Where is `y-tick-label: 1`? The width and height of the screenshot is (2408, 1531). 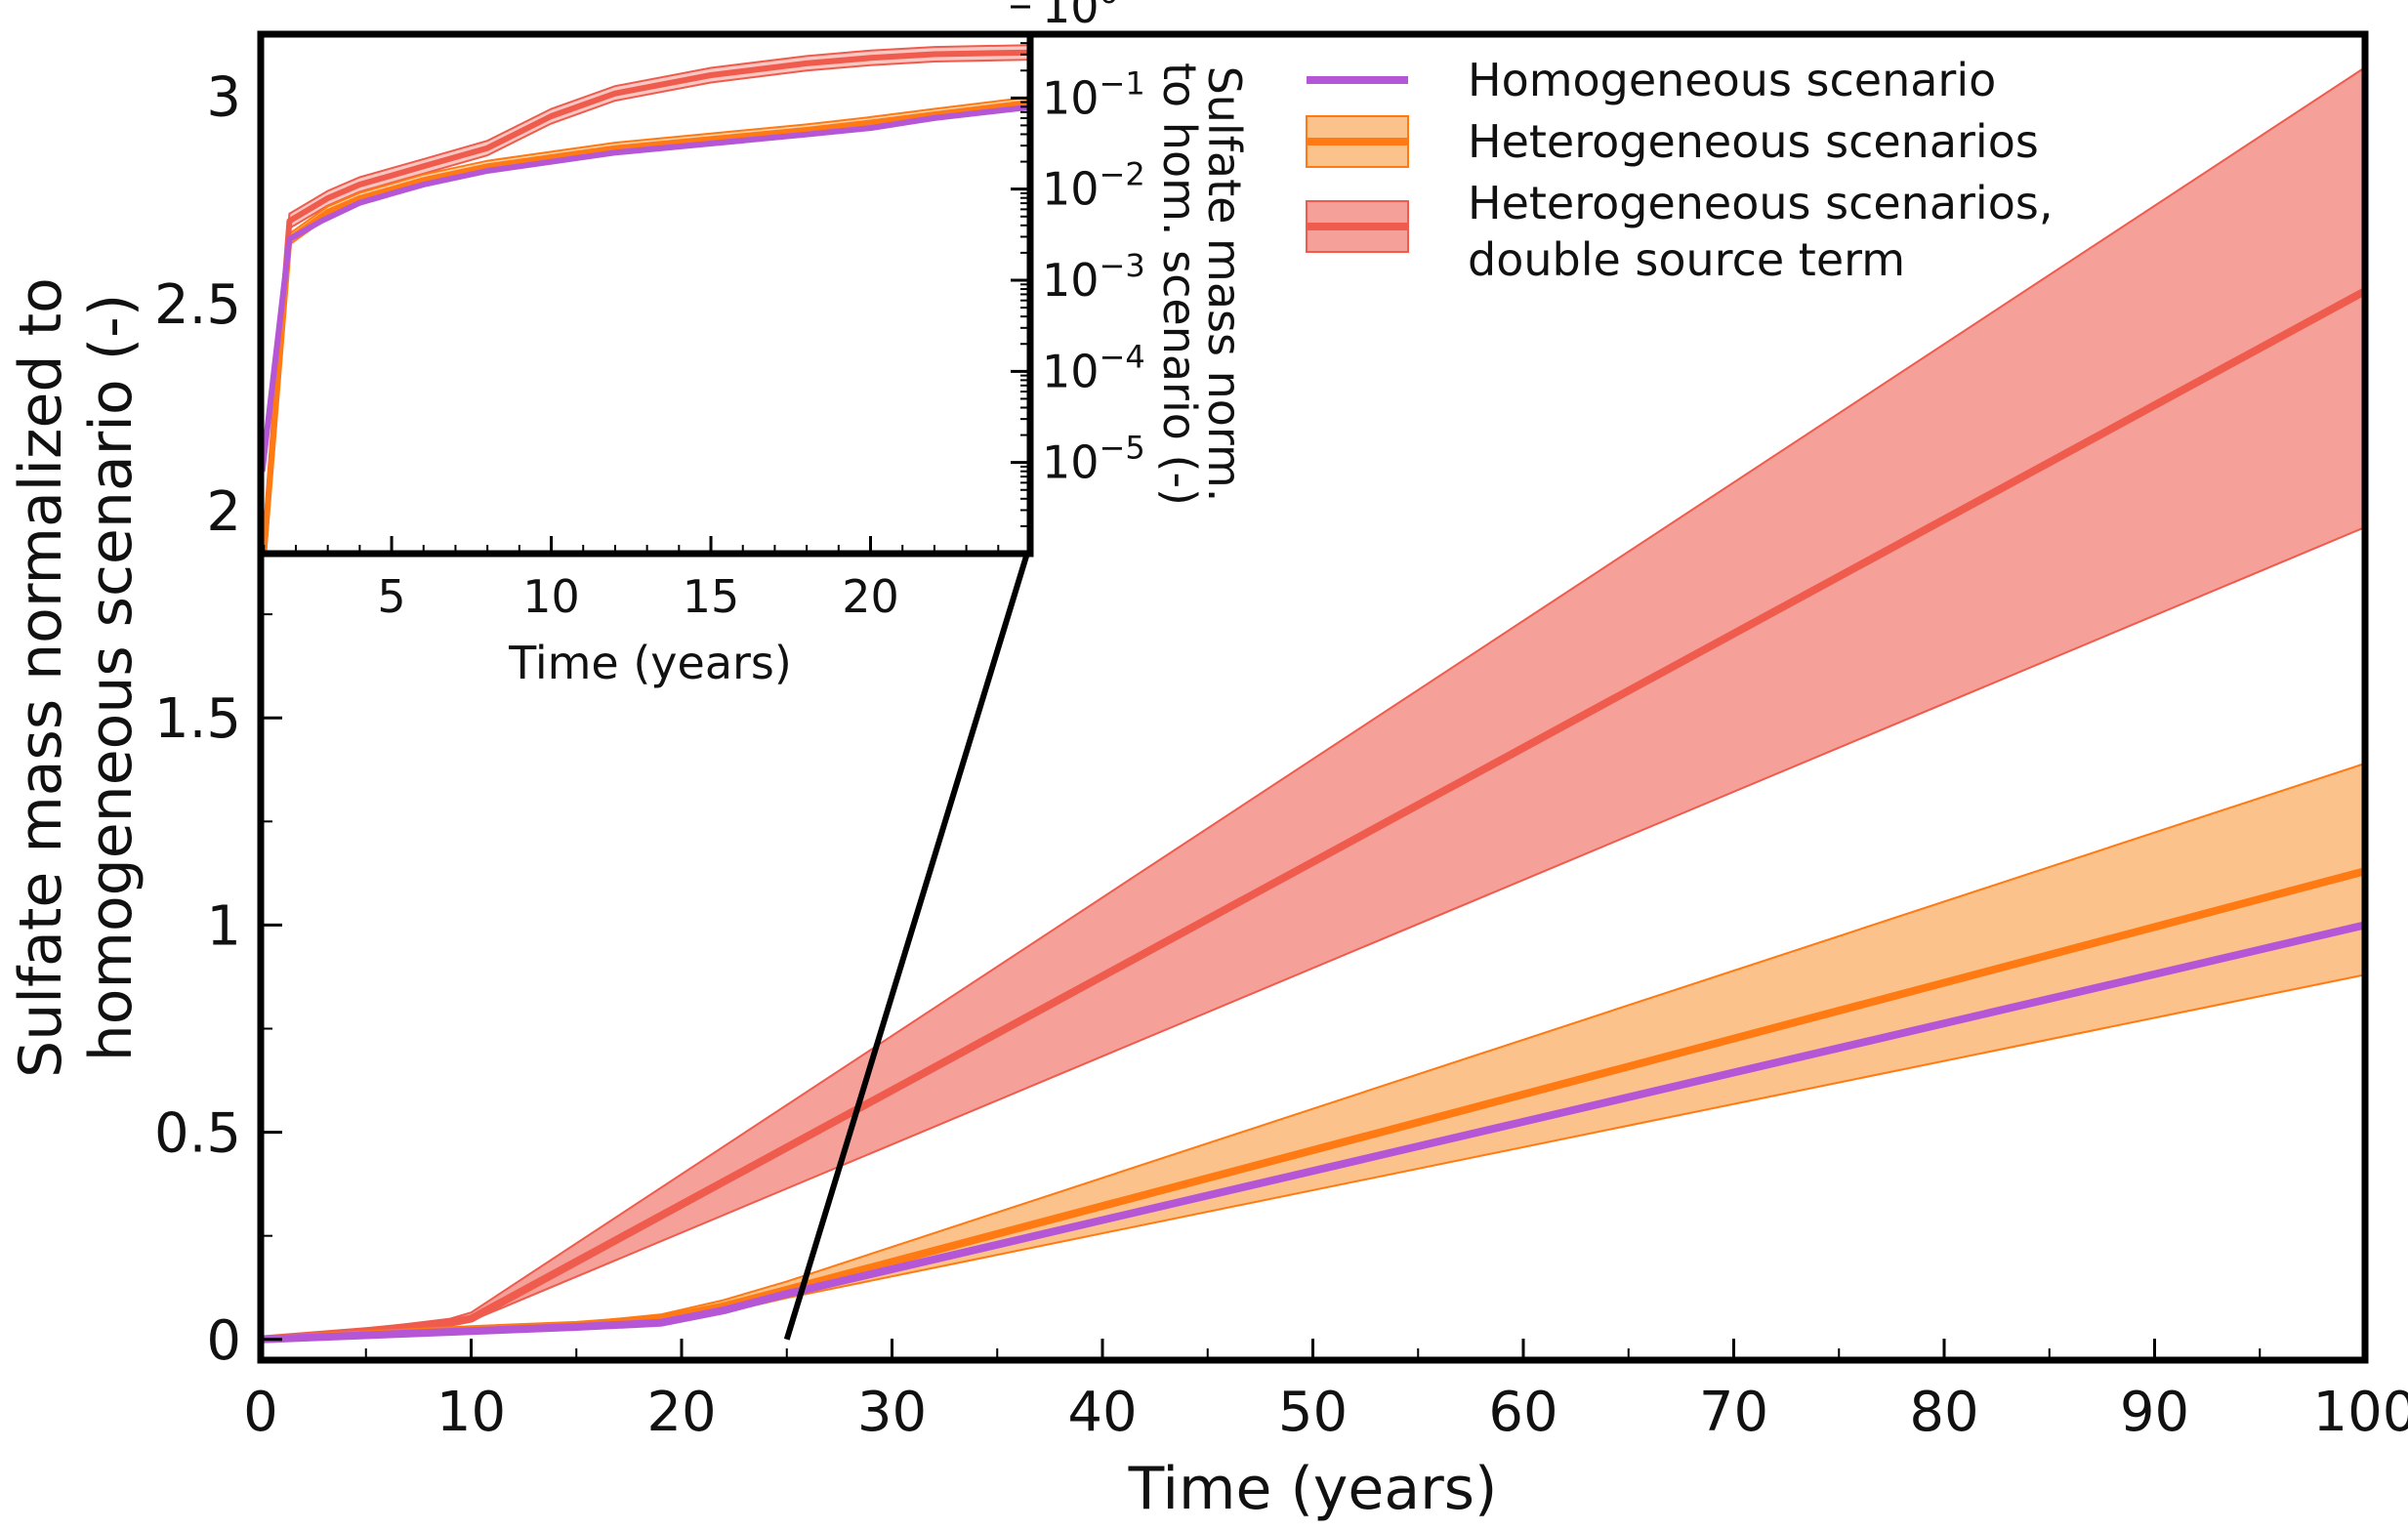 y-tick-label: 1 is located at coordinates (224, 926).